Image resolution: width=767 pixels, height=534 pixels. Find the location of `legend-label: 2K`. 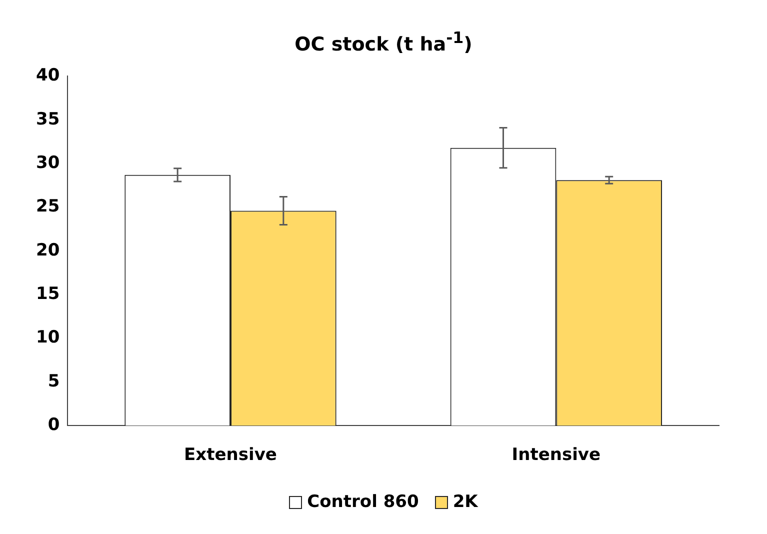

legend-label: 2K is located at coordinates (465, 502).